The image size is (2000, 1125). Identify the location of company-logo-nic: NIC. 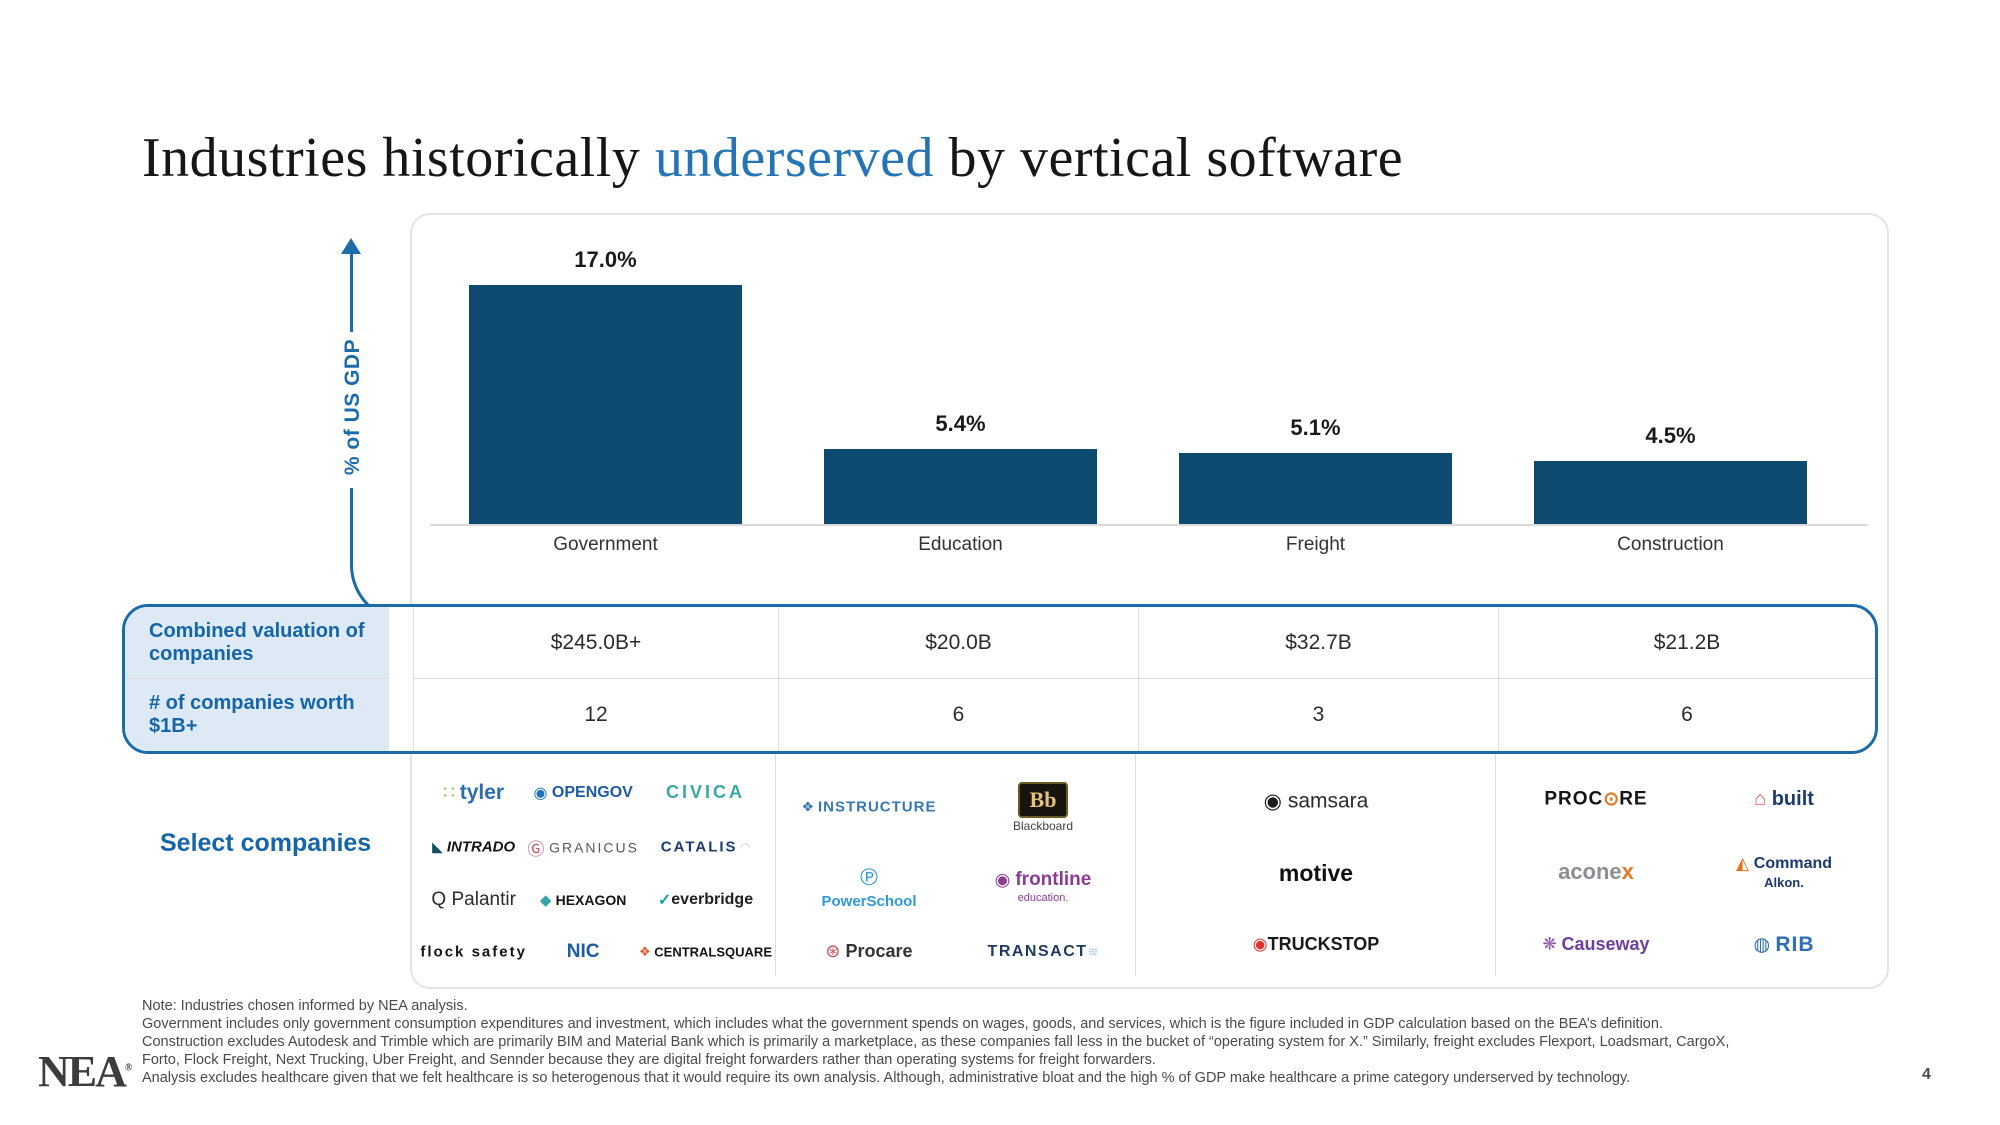
(583, 952).